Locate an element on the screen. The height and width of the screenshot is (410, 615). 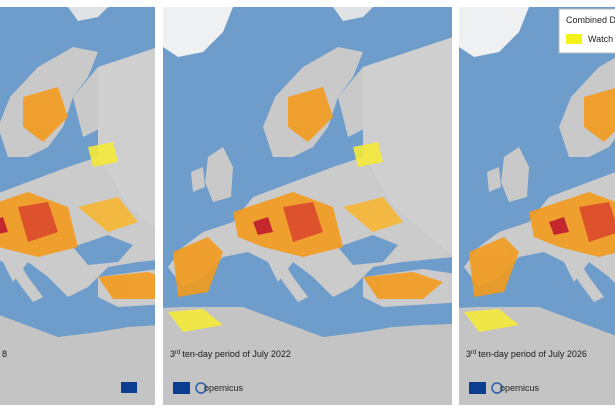
legend-swatch is located at coordinates (574, 39).